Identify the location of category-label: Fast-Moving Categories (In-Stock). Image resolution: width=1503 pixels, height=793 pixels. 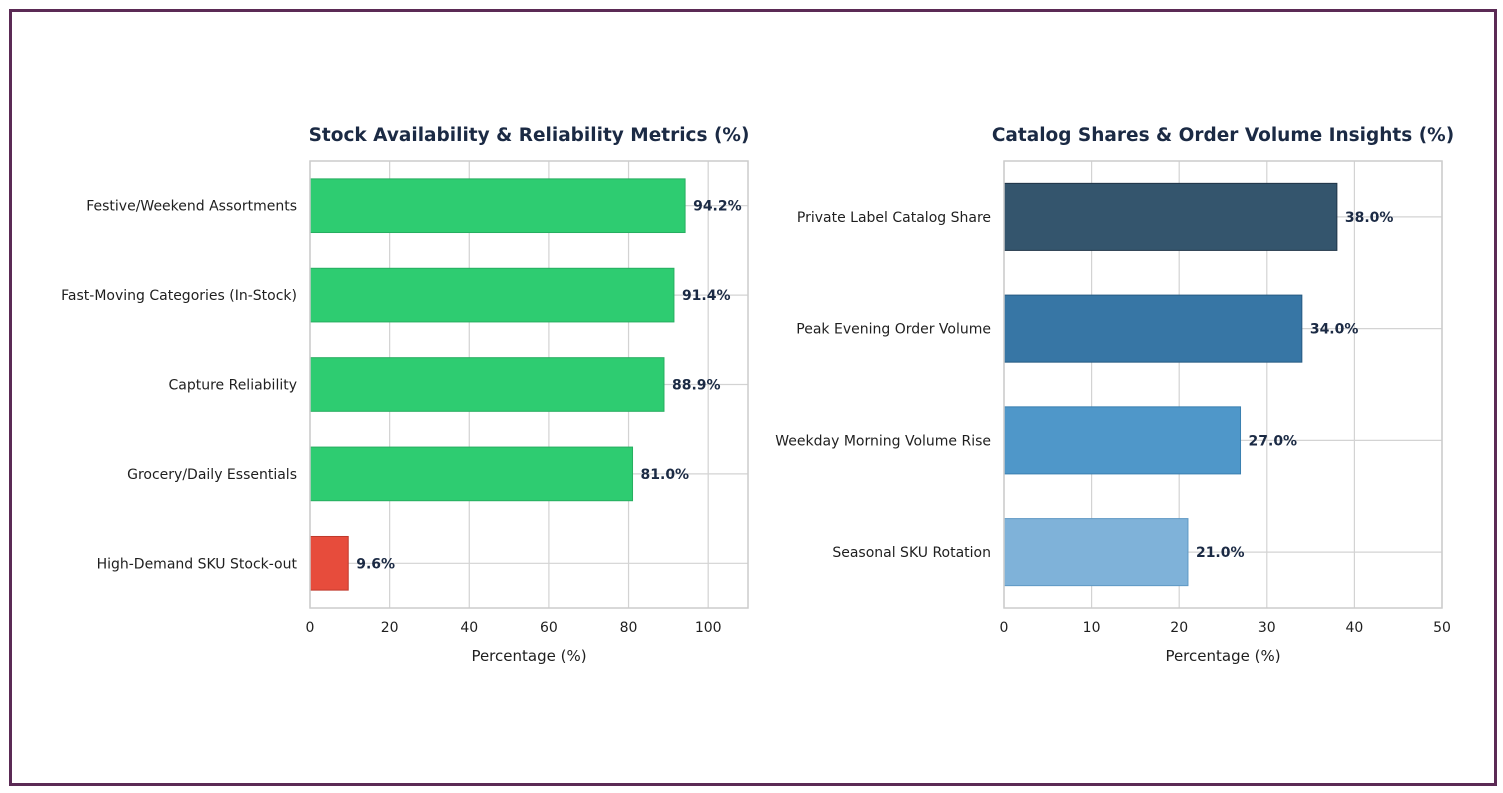
(179, 296).